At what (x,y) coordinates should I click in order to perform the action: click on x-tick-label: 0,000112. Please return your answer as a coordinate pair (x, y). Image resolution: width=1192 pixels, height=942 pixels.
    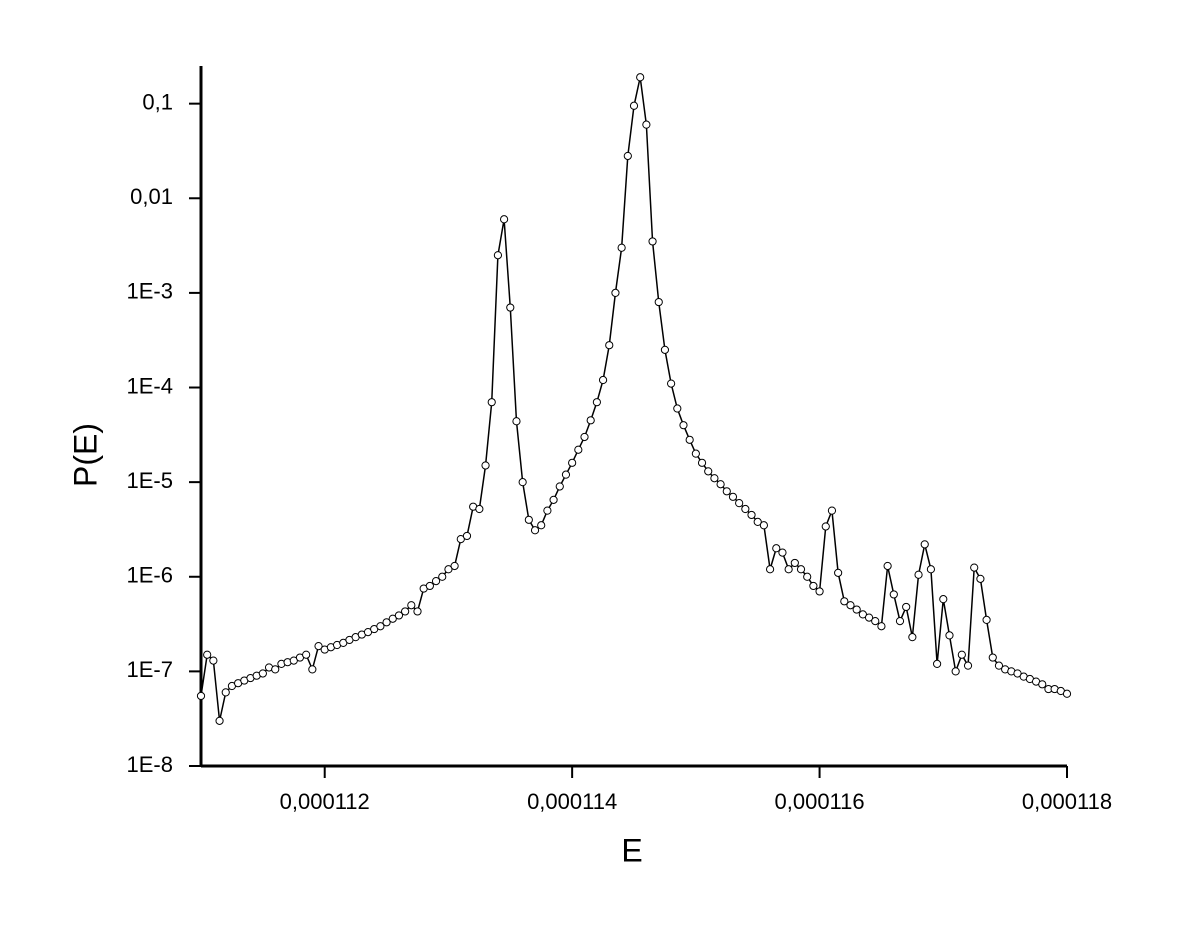
    Looking at the image, I should click on (325, 801).